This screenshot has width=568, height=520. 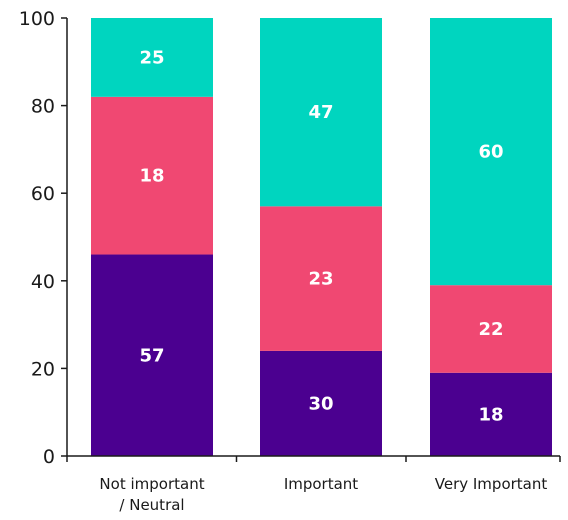 I want to click on data-label-1-0: 30, so click(x=320, y=403).